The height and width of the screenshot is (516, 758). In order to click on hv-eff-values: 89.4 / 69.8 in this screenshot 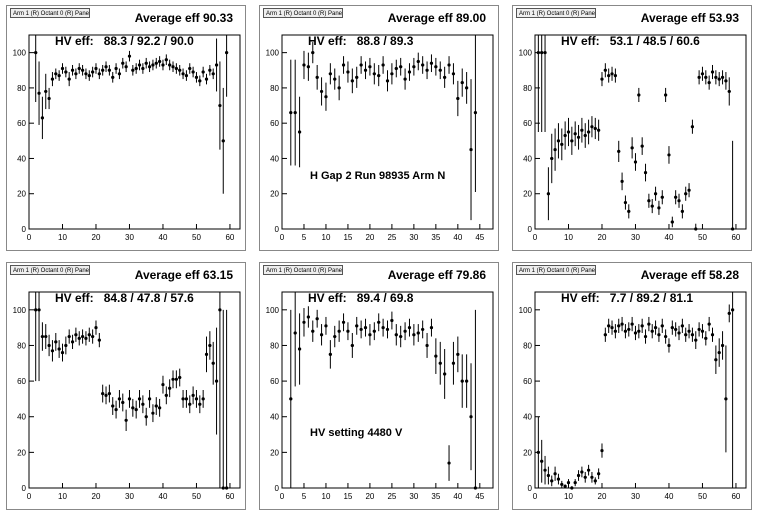, I will do `click(385, 298)`.